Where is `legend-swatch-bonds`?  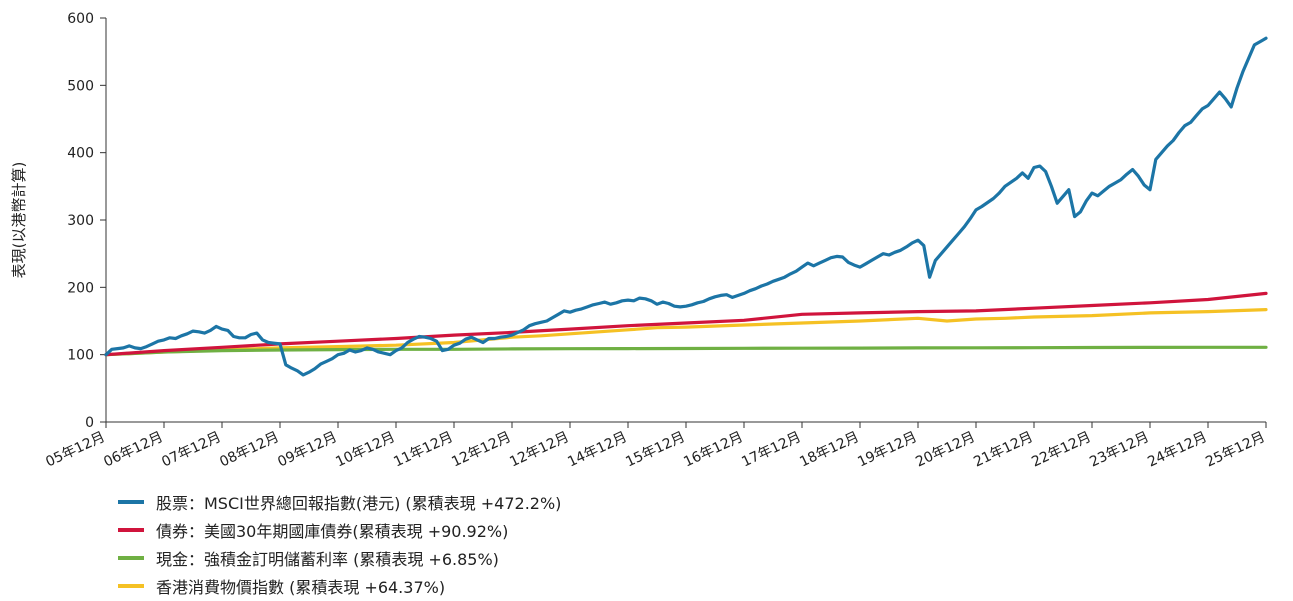
legend-swatch-bonds is located at coordinates (131, 530).